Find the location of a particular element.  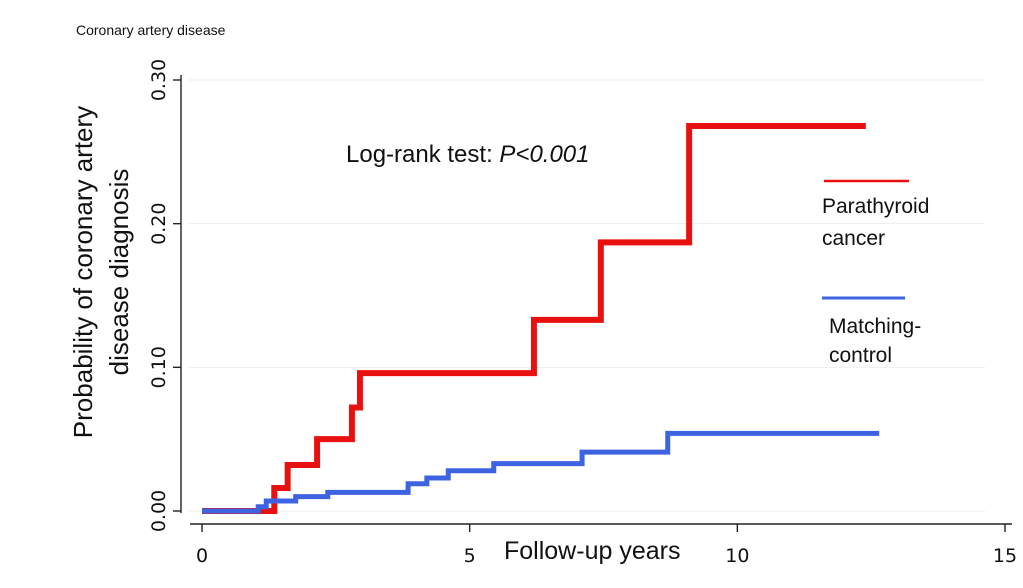

legend-label-control-line1: Matching- is located at coordinates (875, 326).